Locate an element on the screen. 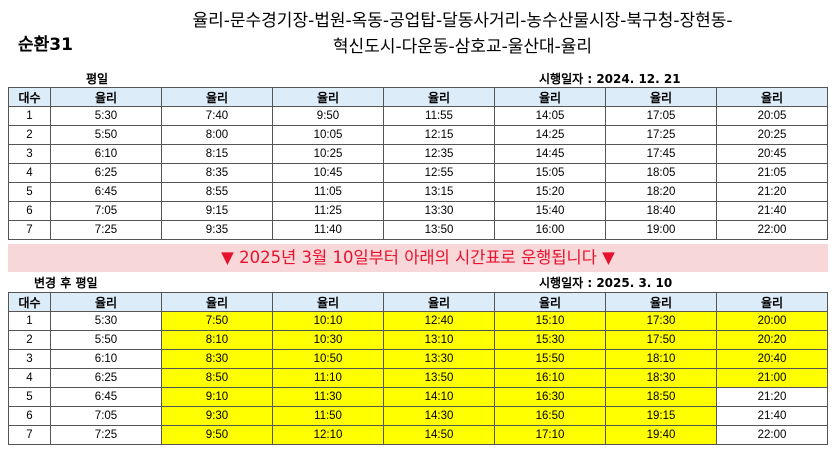 The image size is (835, 455). departure-time-cell: 15:10 is located at coordinates (550, 321).